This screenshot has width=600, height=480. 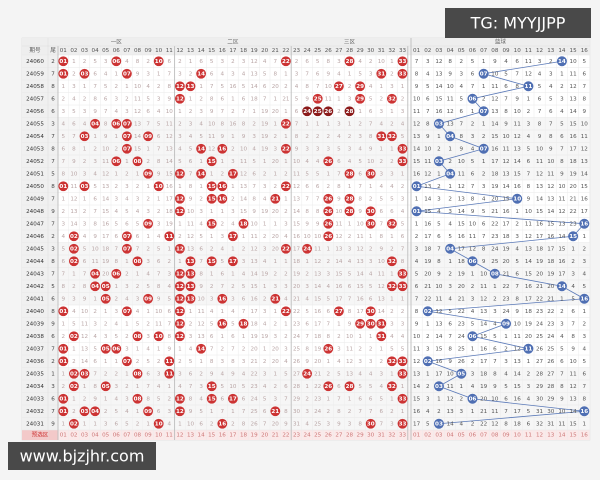 I want to click on tail: 3, so click(x=53, y=249).